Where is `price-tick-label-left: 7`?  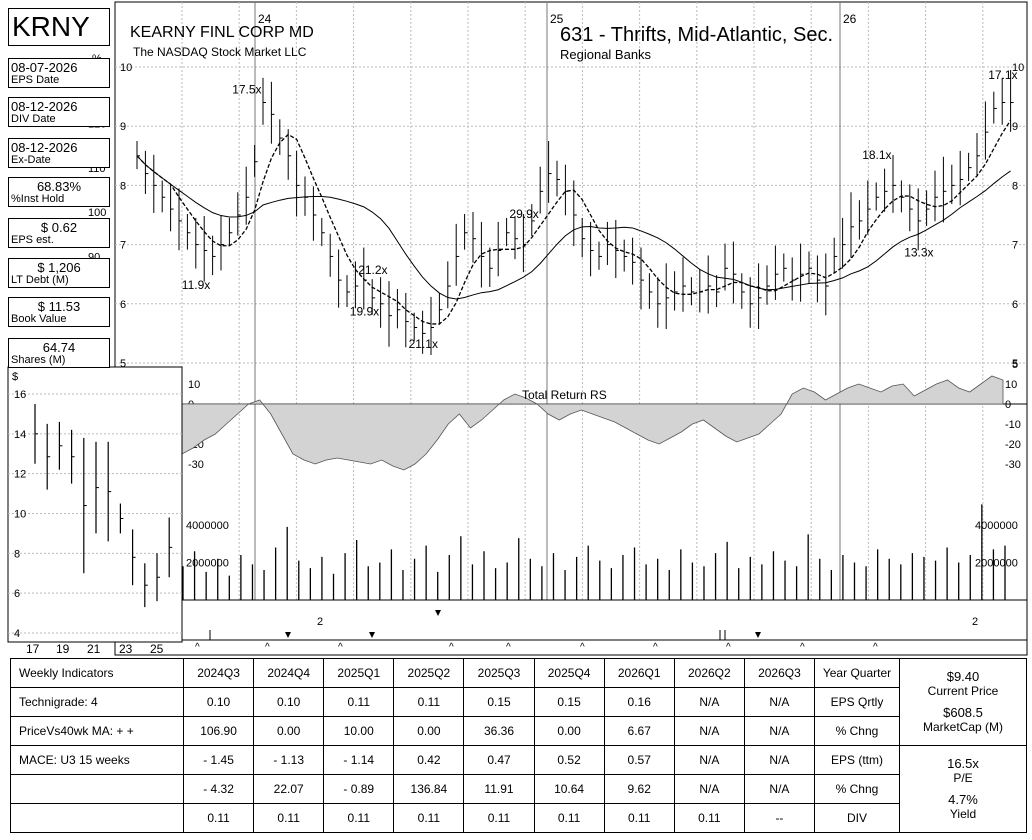
price-tick-label-left: 7 is located at coordinates (123, 246).